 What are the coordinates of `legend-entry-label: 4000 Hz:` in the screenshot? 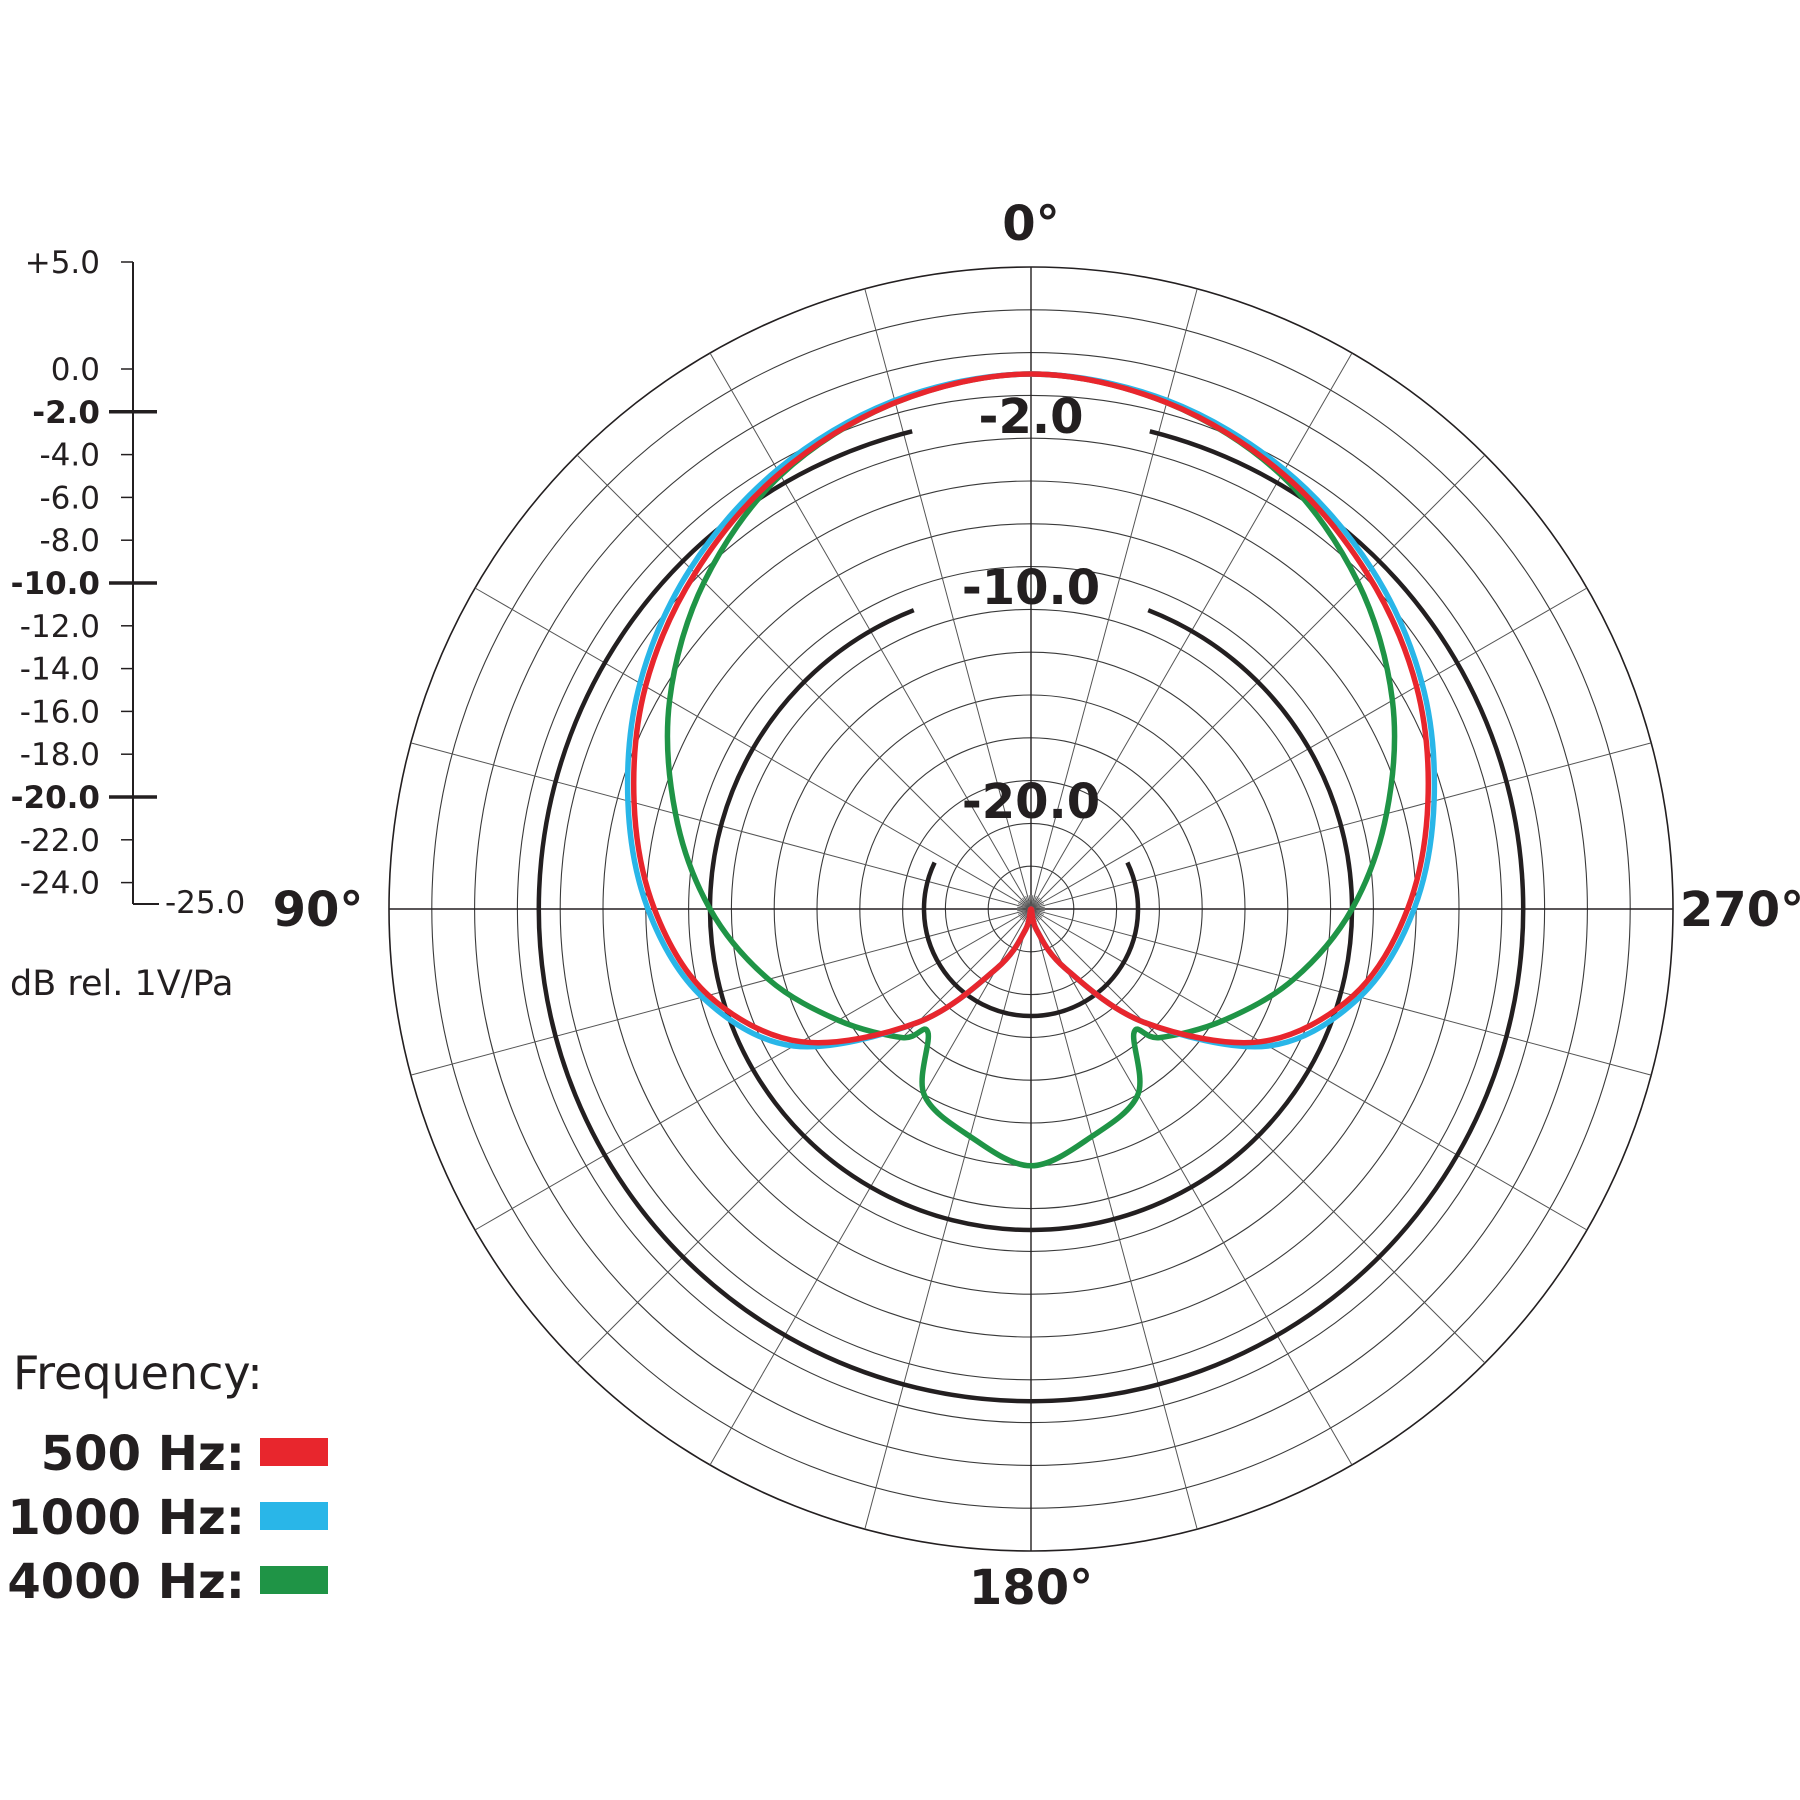 It's located at (126, 1582).